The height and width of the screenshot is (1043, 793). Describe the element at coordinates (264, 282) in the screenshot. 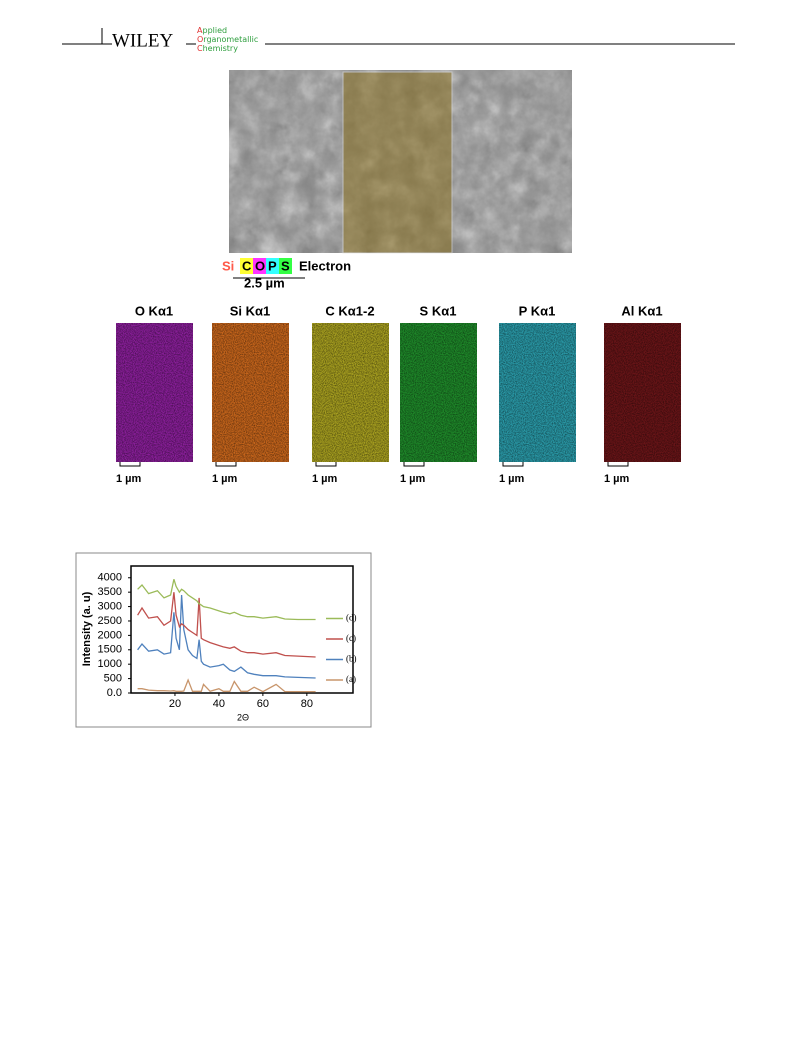

I see `scale-label: 2.5 µm` at that location.